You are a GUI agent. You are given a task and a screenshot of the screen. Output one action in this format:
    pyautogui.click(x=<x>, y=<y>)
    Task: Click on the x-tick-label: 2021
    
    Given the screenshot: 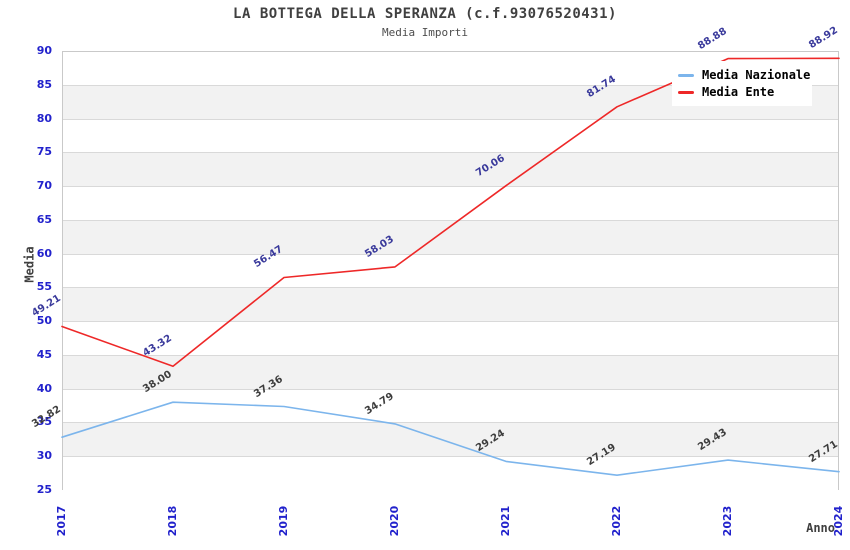 What is the action you would take?
    pyautogui.click(x=505, y=521)
    